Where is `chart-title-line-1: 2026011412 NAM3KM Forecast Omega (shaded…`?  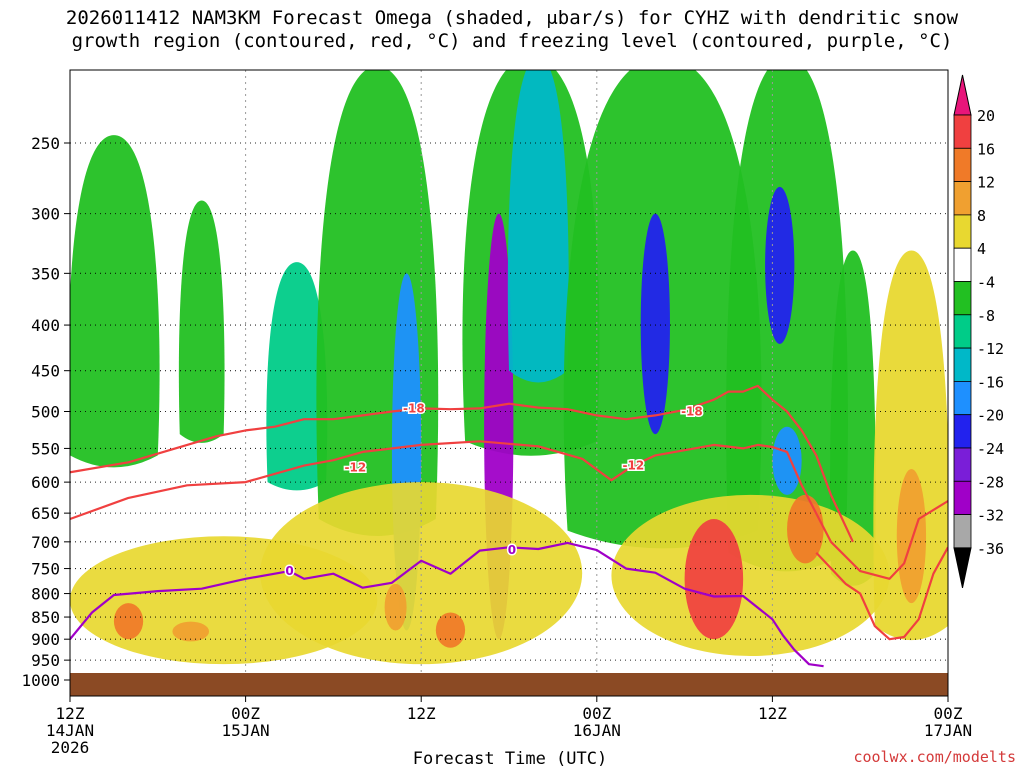
chart-title-line-1: 2026011412 NAM3KM Forecast Omega (shaded… is located at coordinates (512, 18).